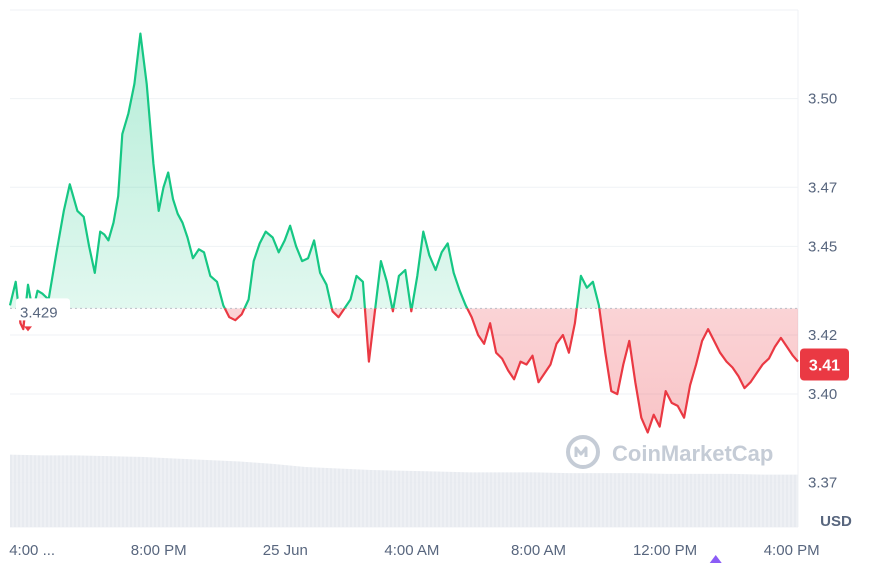  Describe the element at coordinates (822, 99) in the screenshot. I see `y-tick-label: 3.50` at that location.